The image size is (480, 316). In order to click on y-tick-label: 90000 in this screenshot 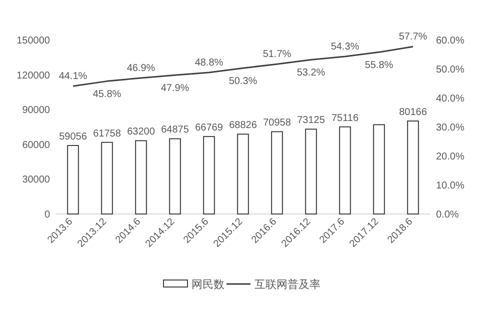, I will do `click(36, 110)`.